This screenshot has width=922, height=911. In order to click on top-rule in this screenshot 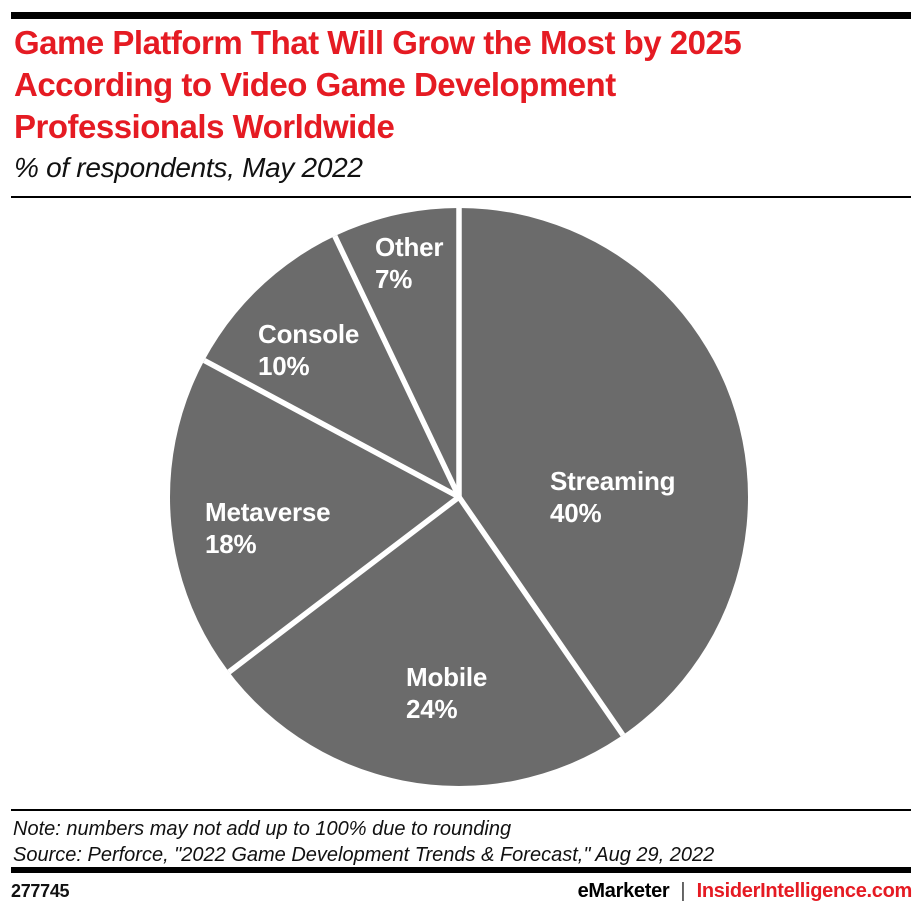, I will do `click(461, 15)`.